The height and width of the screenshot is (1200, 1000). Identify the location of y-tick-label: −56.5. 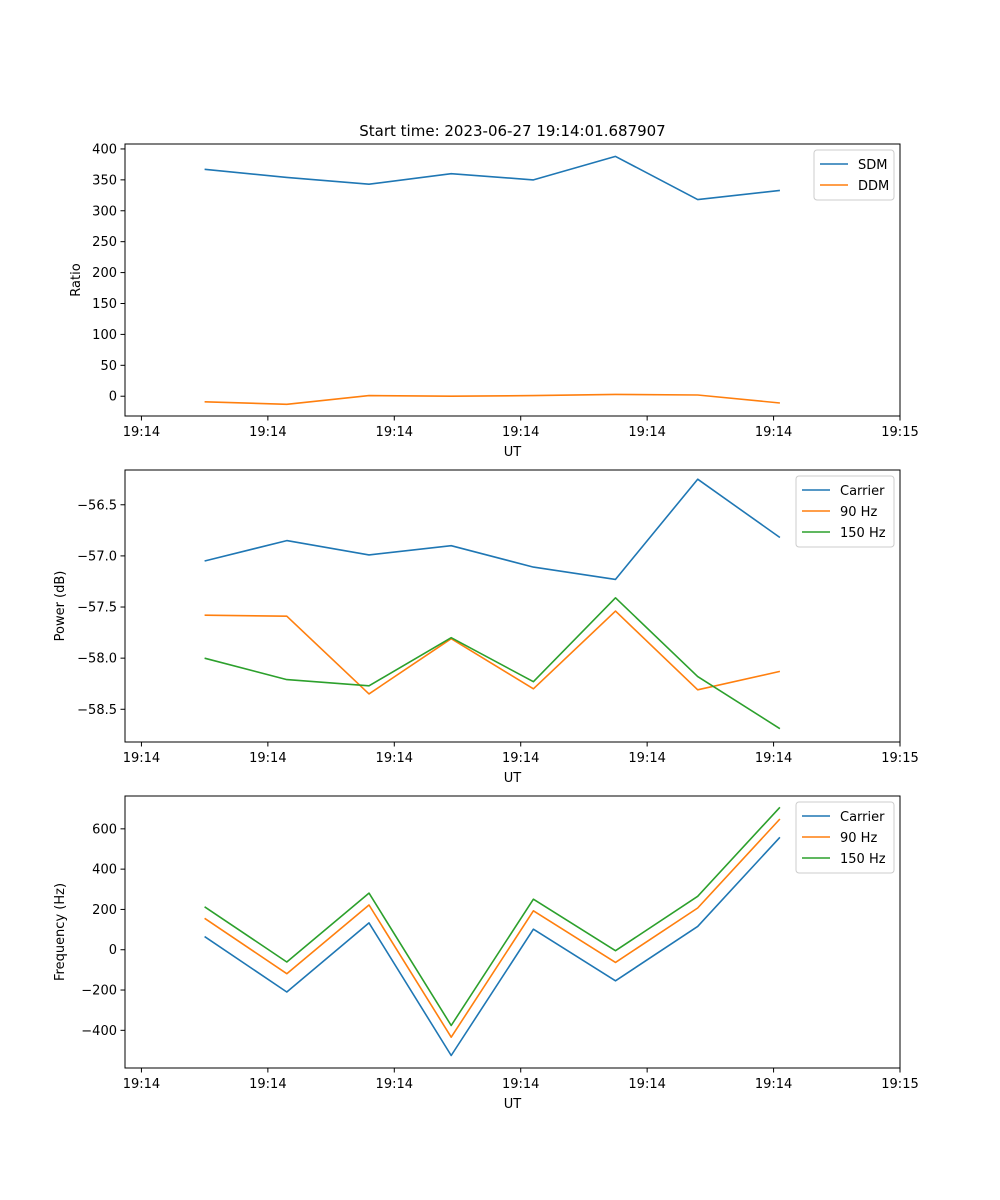
(97, 505).